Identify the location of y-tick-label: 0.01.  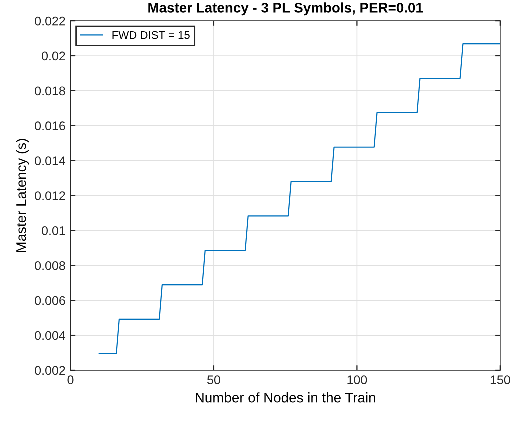
(54, 231).